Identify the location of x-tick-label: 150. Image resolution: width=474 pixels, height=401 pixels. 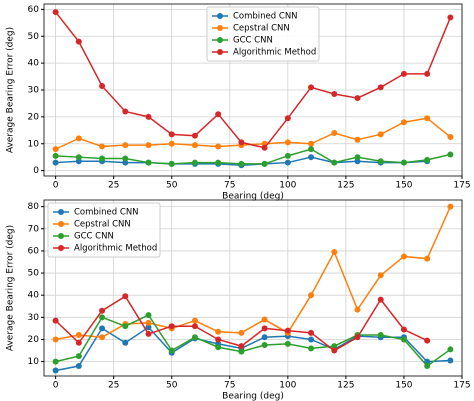
(403, 186).